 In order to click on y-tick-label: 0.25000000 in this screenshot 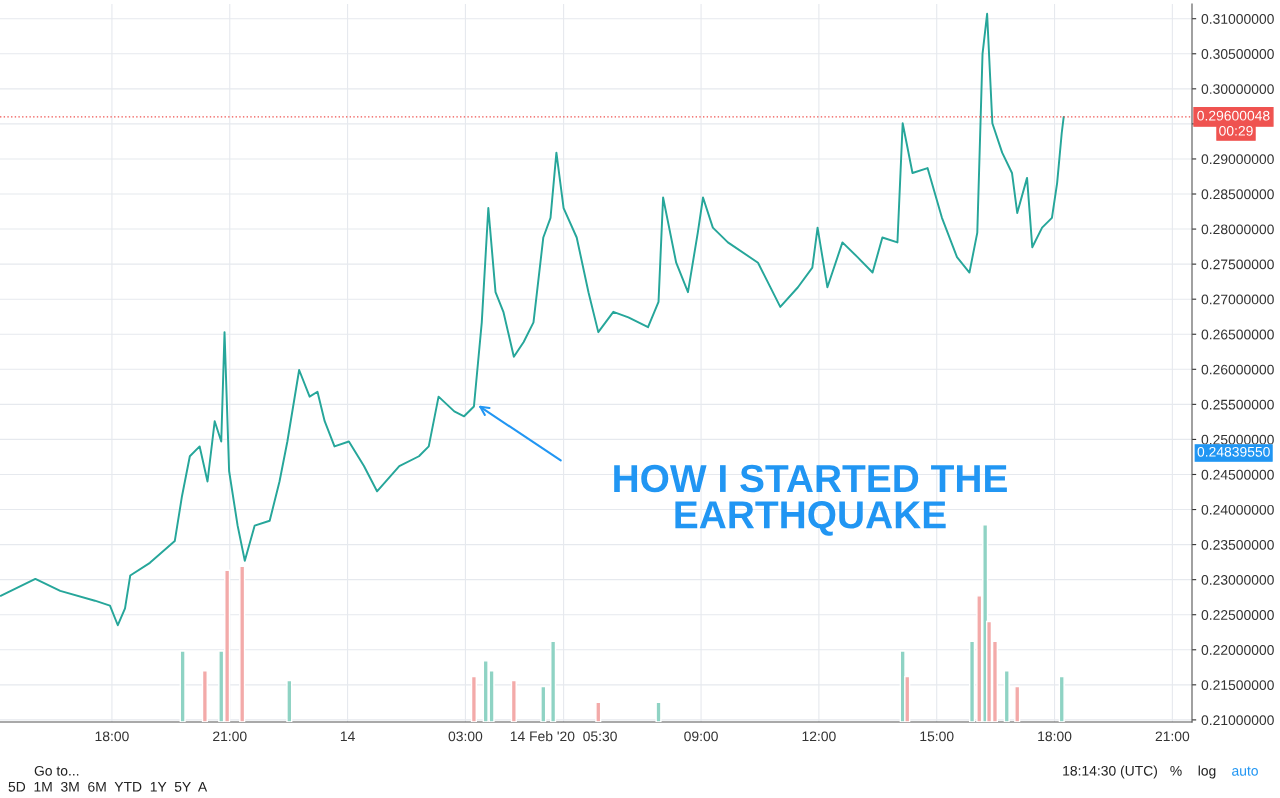, I will do `click(1237, 439)`.